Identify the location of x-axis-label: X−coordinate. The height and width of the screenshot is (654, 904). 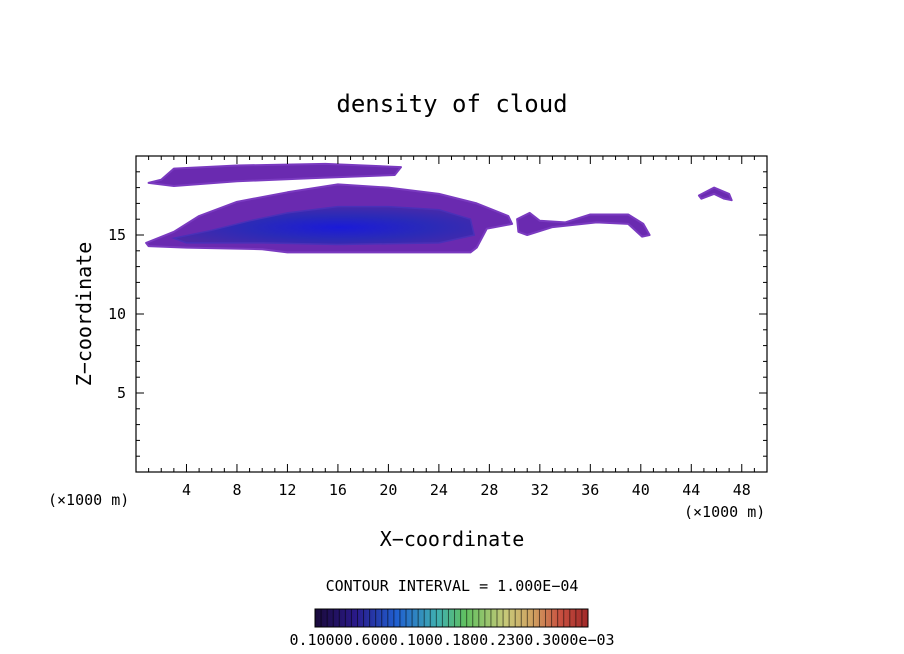
(452, 539).